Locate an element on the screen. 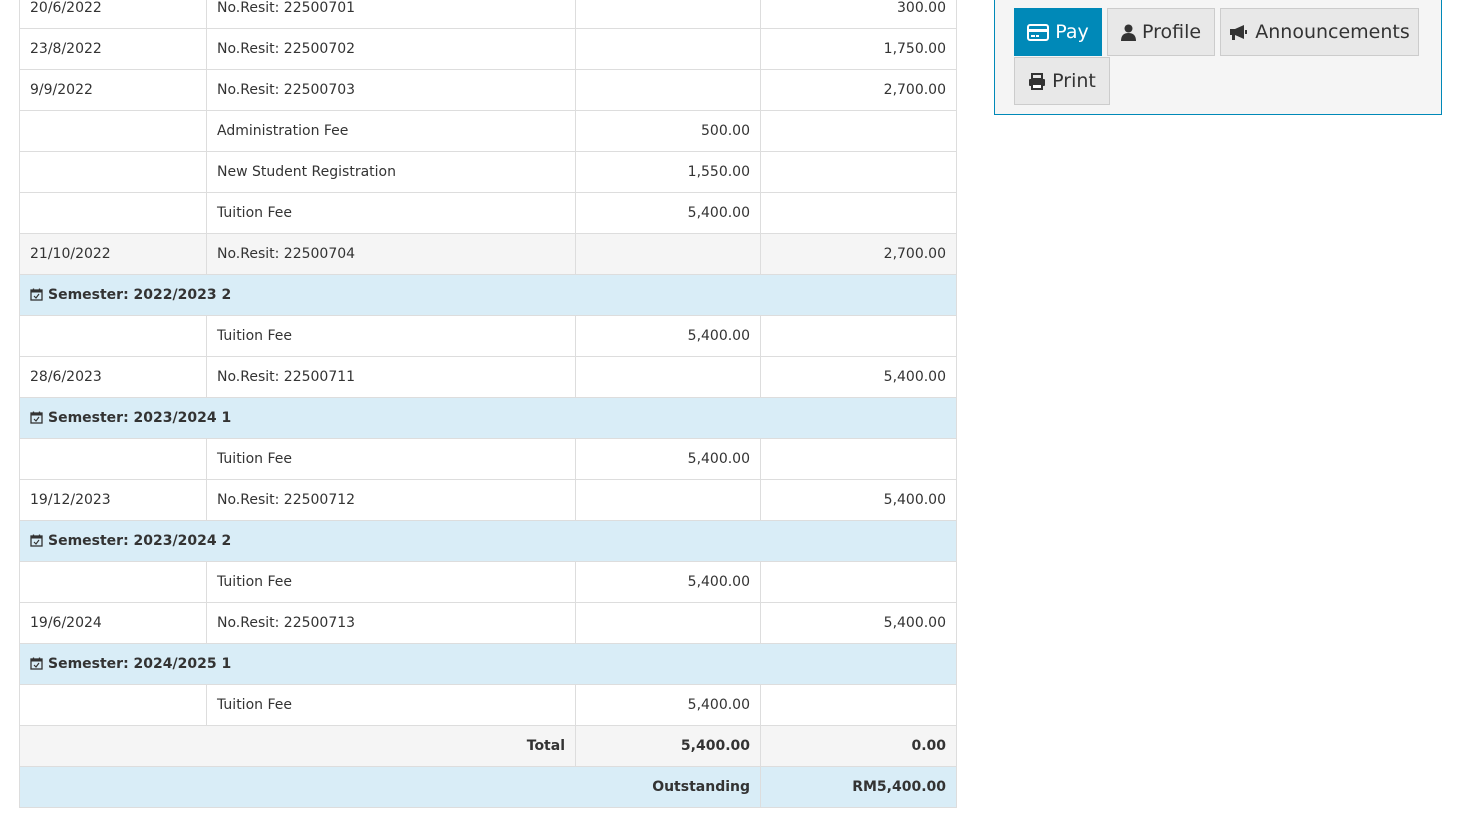 The image size is (1457, 837). user-icon is located at coordinates (1128, 32).